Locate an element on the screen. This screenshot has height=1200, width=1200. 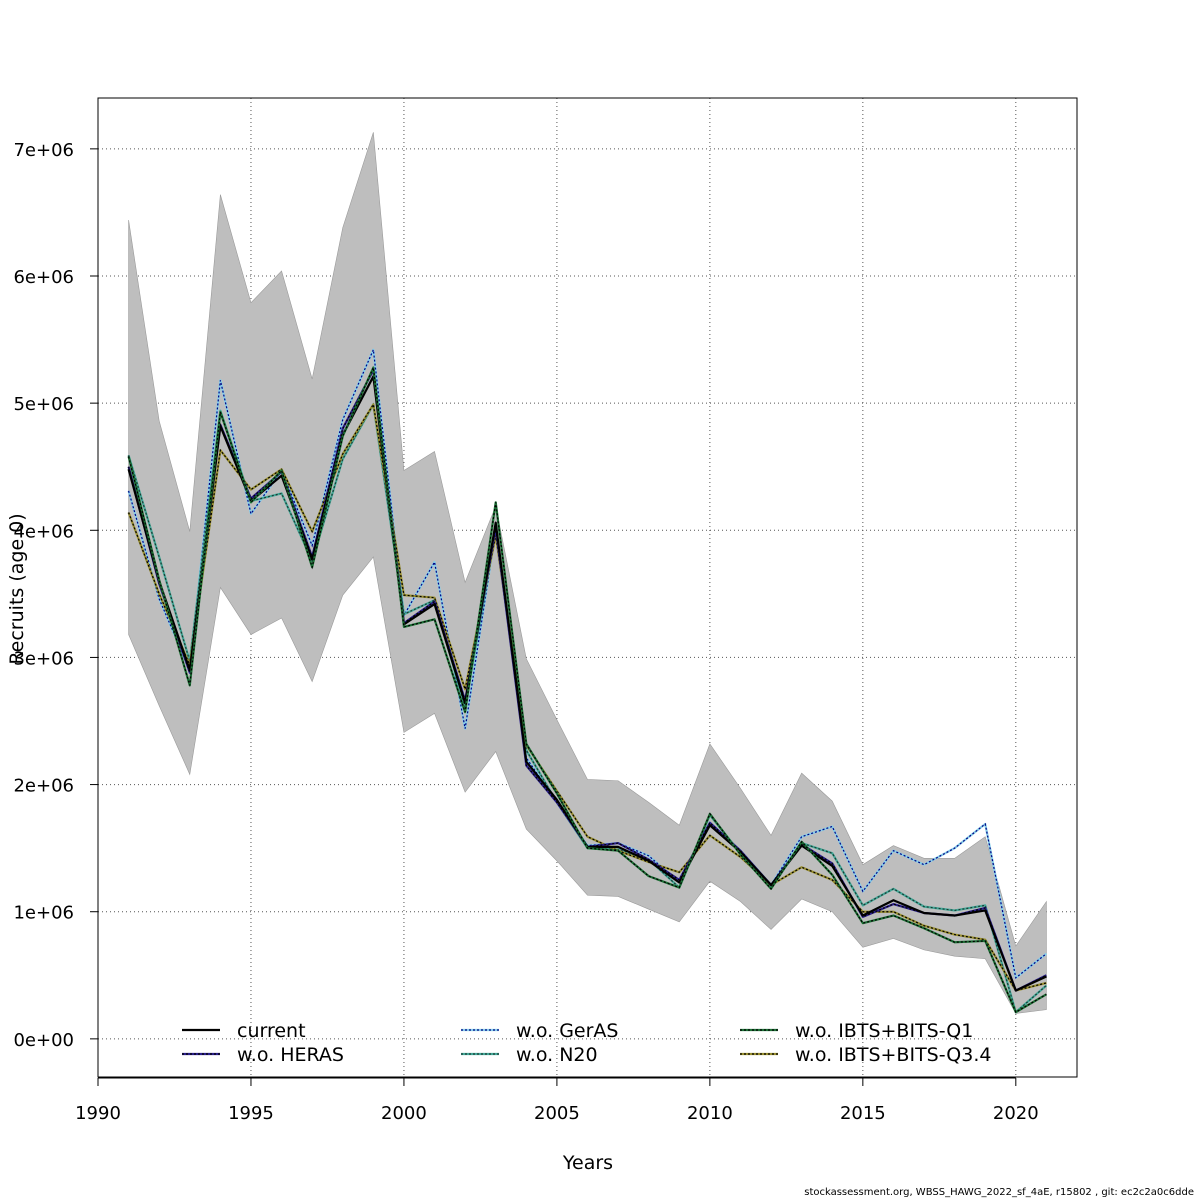
legend-label-w-o-n20: w.o. N20 is located at coordinates (557, 1055).